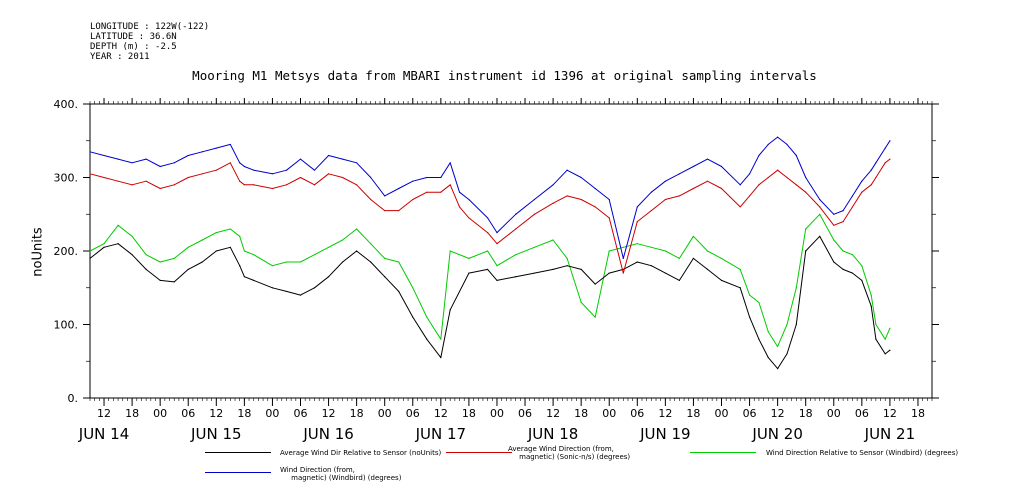 Image resolution: width=1009 pixels, height=504 pixels. Describe the element at coordinates (664, 434) in the screenshot. I see `x-day-label: JUN 19` at that location.